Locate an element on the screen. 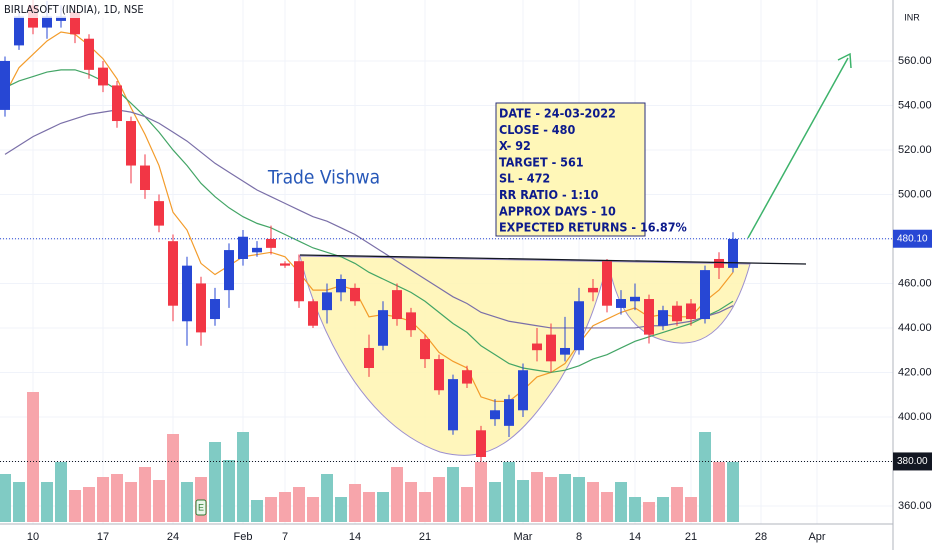 The height and width of the screenshot is (550, 932). x-tick-label: 24 is located at coordinates (173, 537).